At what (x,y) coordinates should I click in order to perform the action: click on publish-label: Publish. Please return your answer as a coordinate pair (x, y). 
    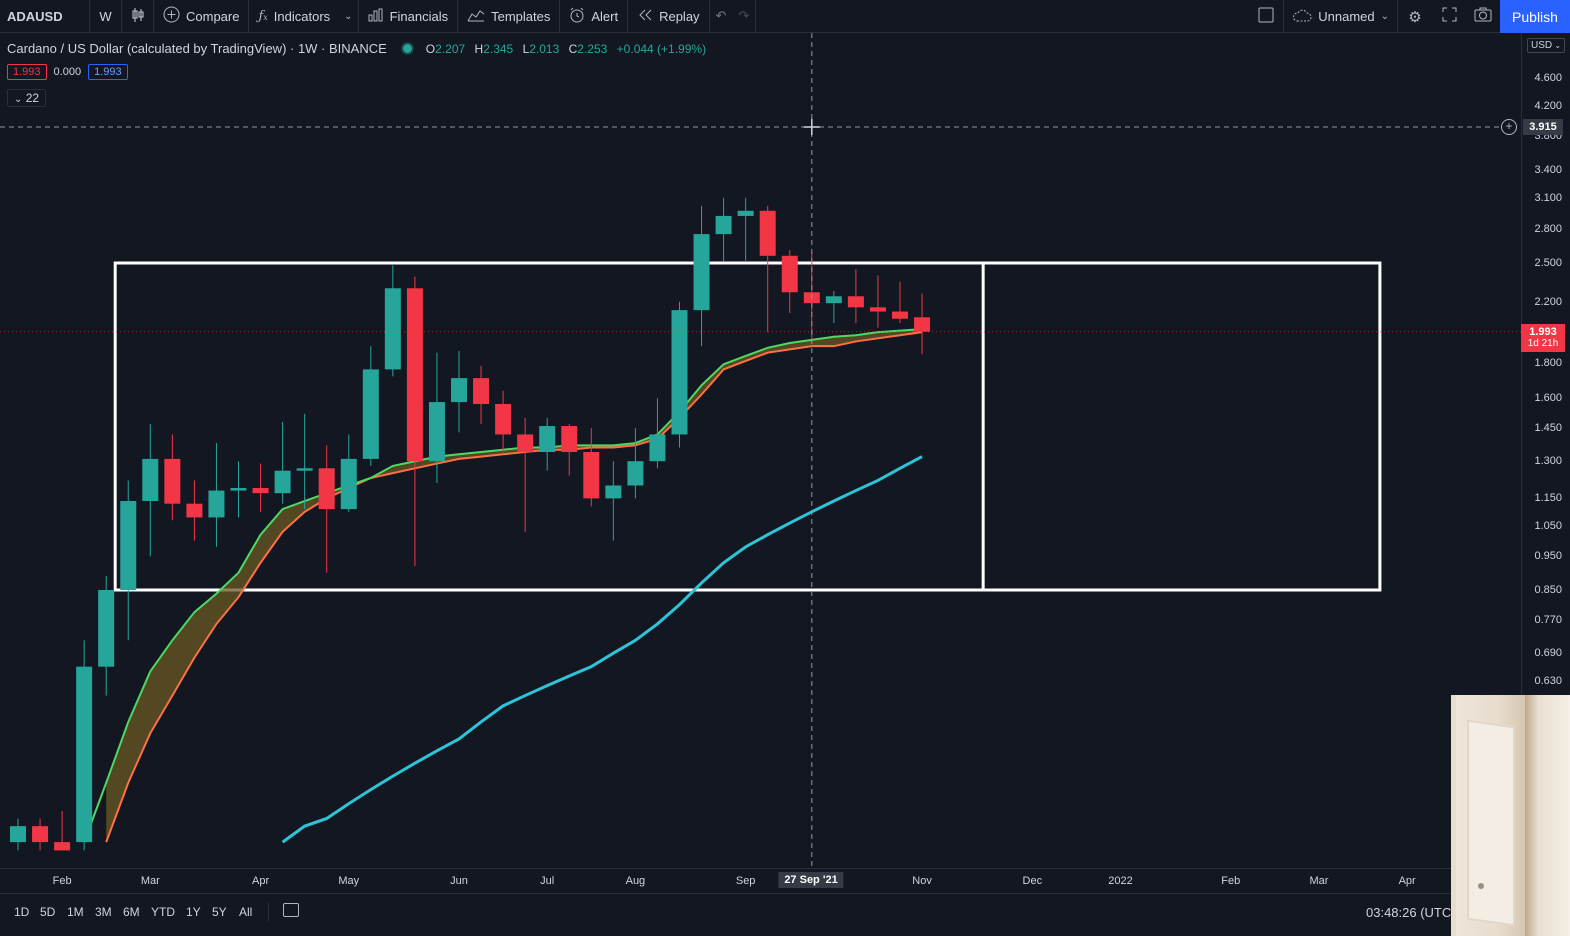
    Looking at the image, I should click on (1535, 16).